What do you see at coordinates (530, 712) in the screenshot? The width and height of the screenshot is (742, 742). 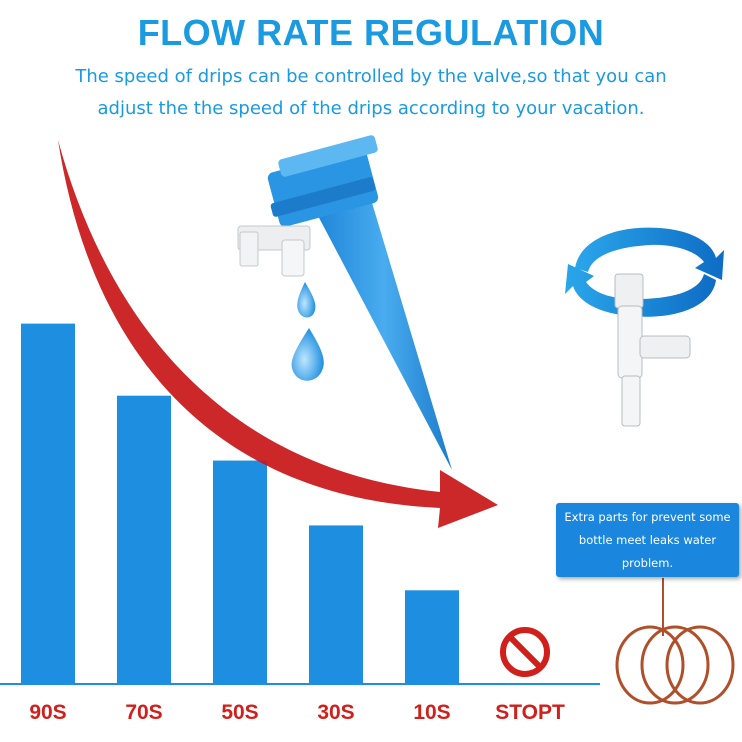 I see `category-label-stopt: STOPT` at bounding box center [530, 712].